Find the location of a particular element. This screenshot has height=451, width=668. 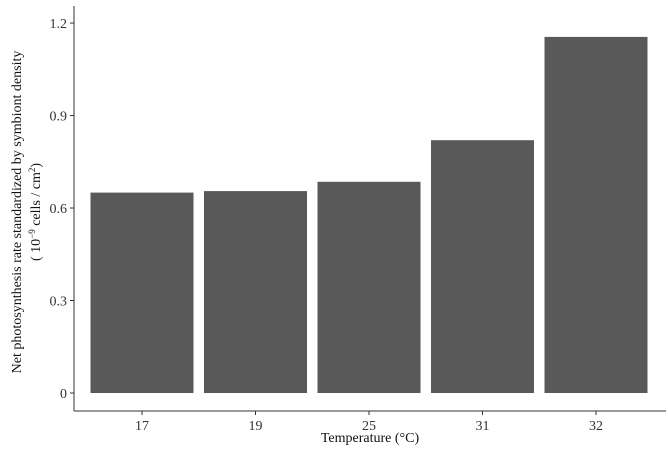

x-tick-label-19: 19 is located at coordinates (256, 426).